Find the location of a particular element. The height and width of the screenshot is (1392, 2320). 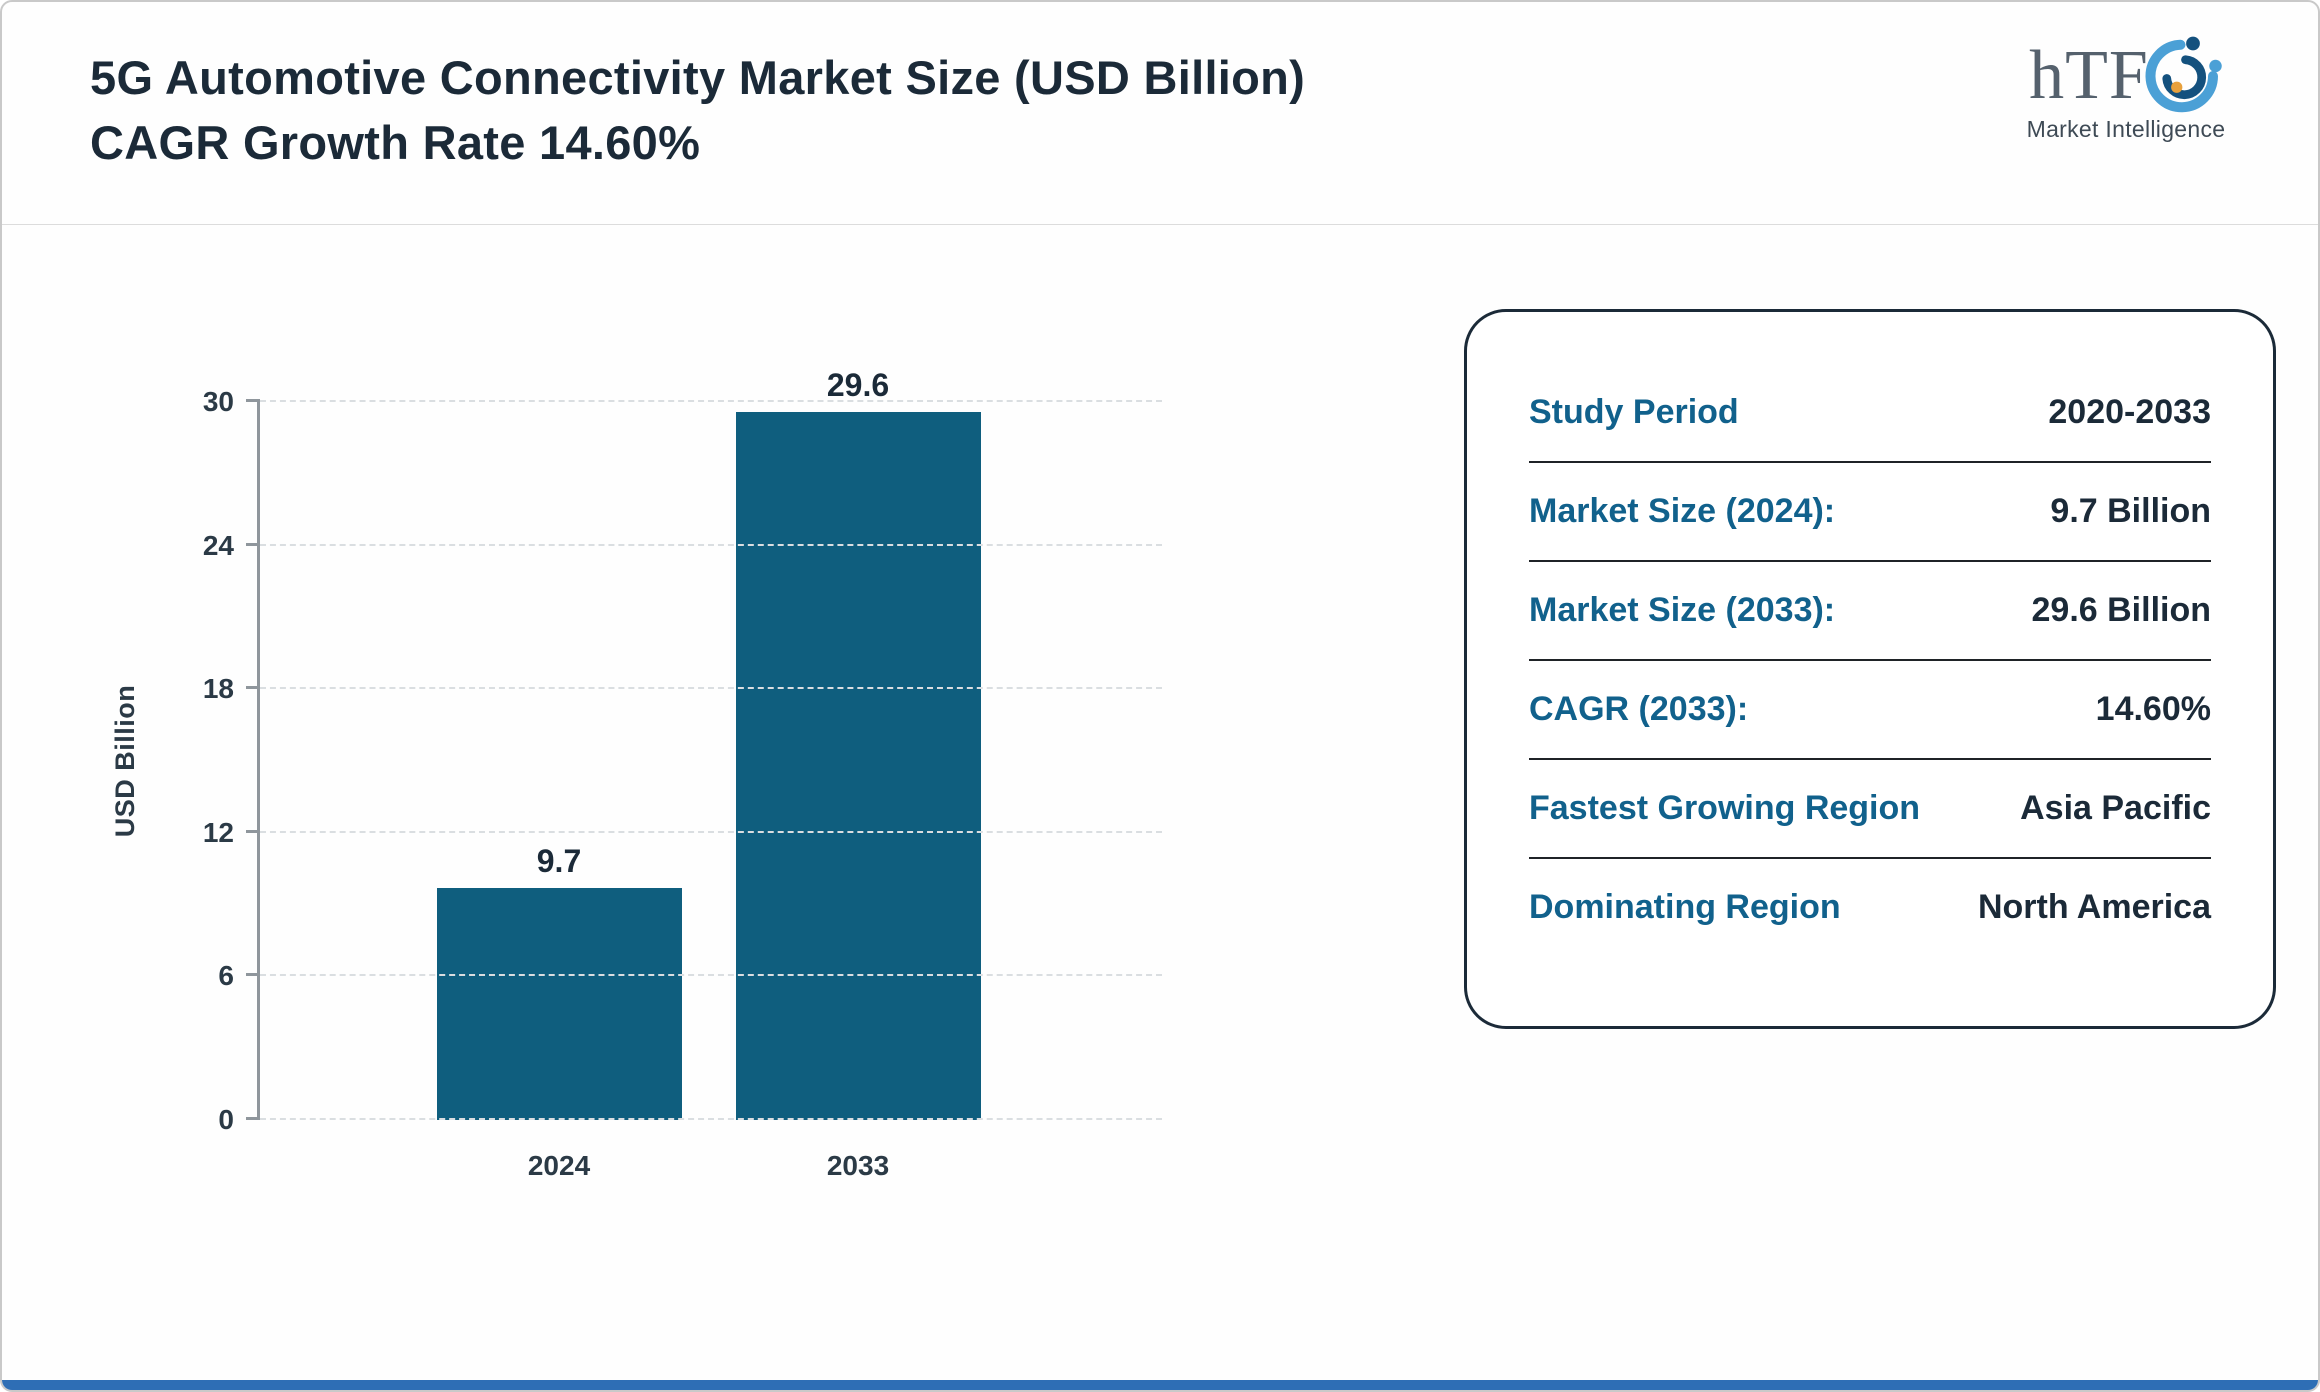

y-axis-tick-label: 6 is located at coordinates (226, 976).